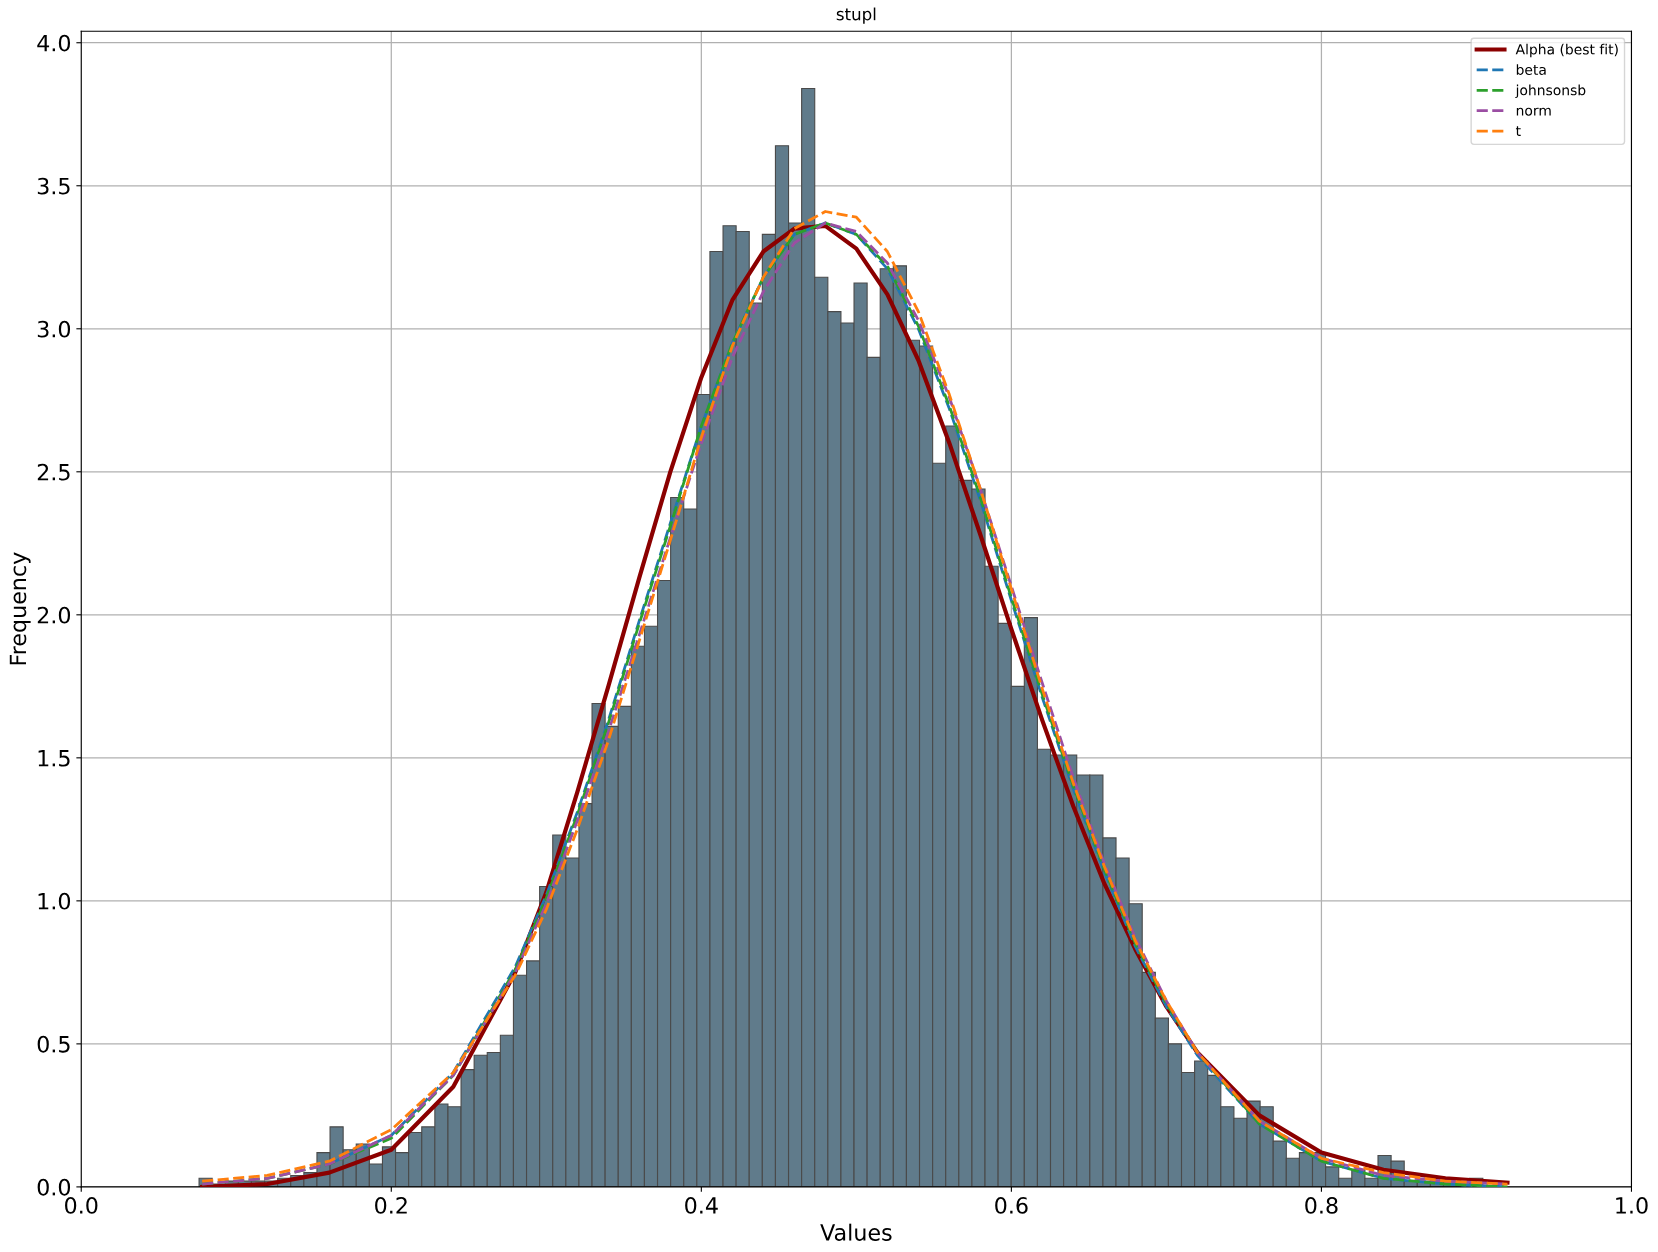  What do you see at coordinates (1321, 1205) in the screenshot?
I see `x-tick-label: 0.8` at bounding box center [1321, 1205].